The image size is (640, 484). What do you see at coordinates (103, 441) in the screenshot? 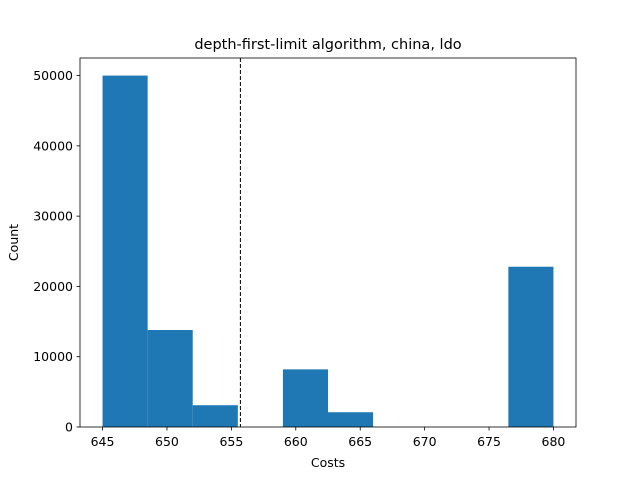
I see `x-tick-label-645: 645` at bounding box center [103, 441].